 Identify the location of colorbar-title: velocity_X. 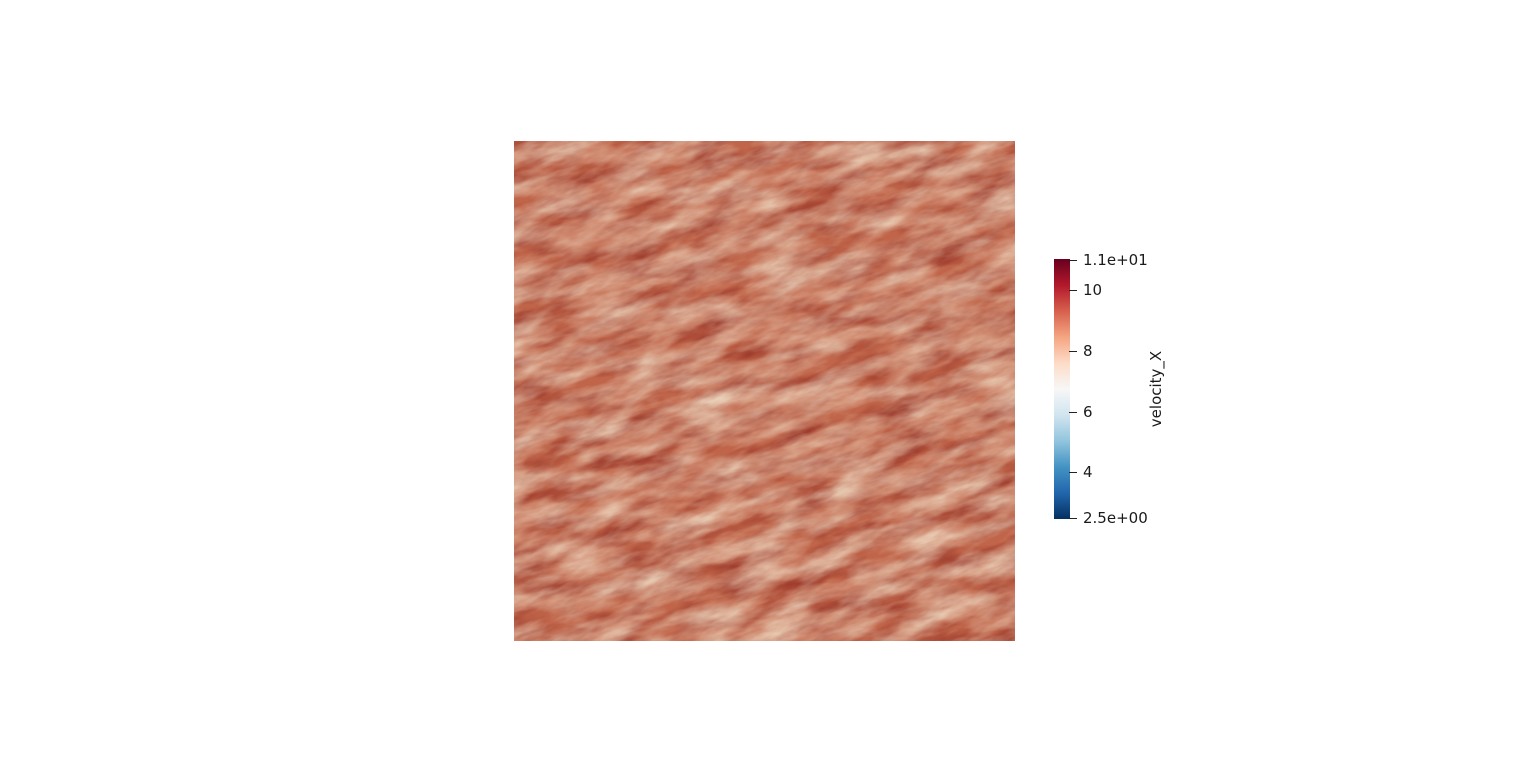
(1156, 389).